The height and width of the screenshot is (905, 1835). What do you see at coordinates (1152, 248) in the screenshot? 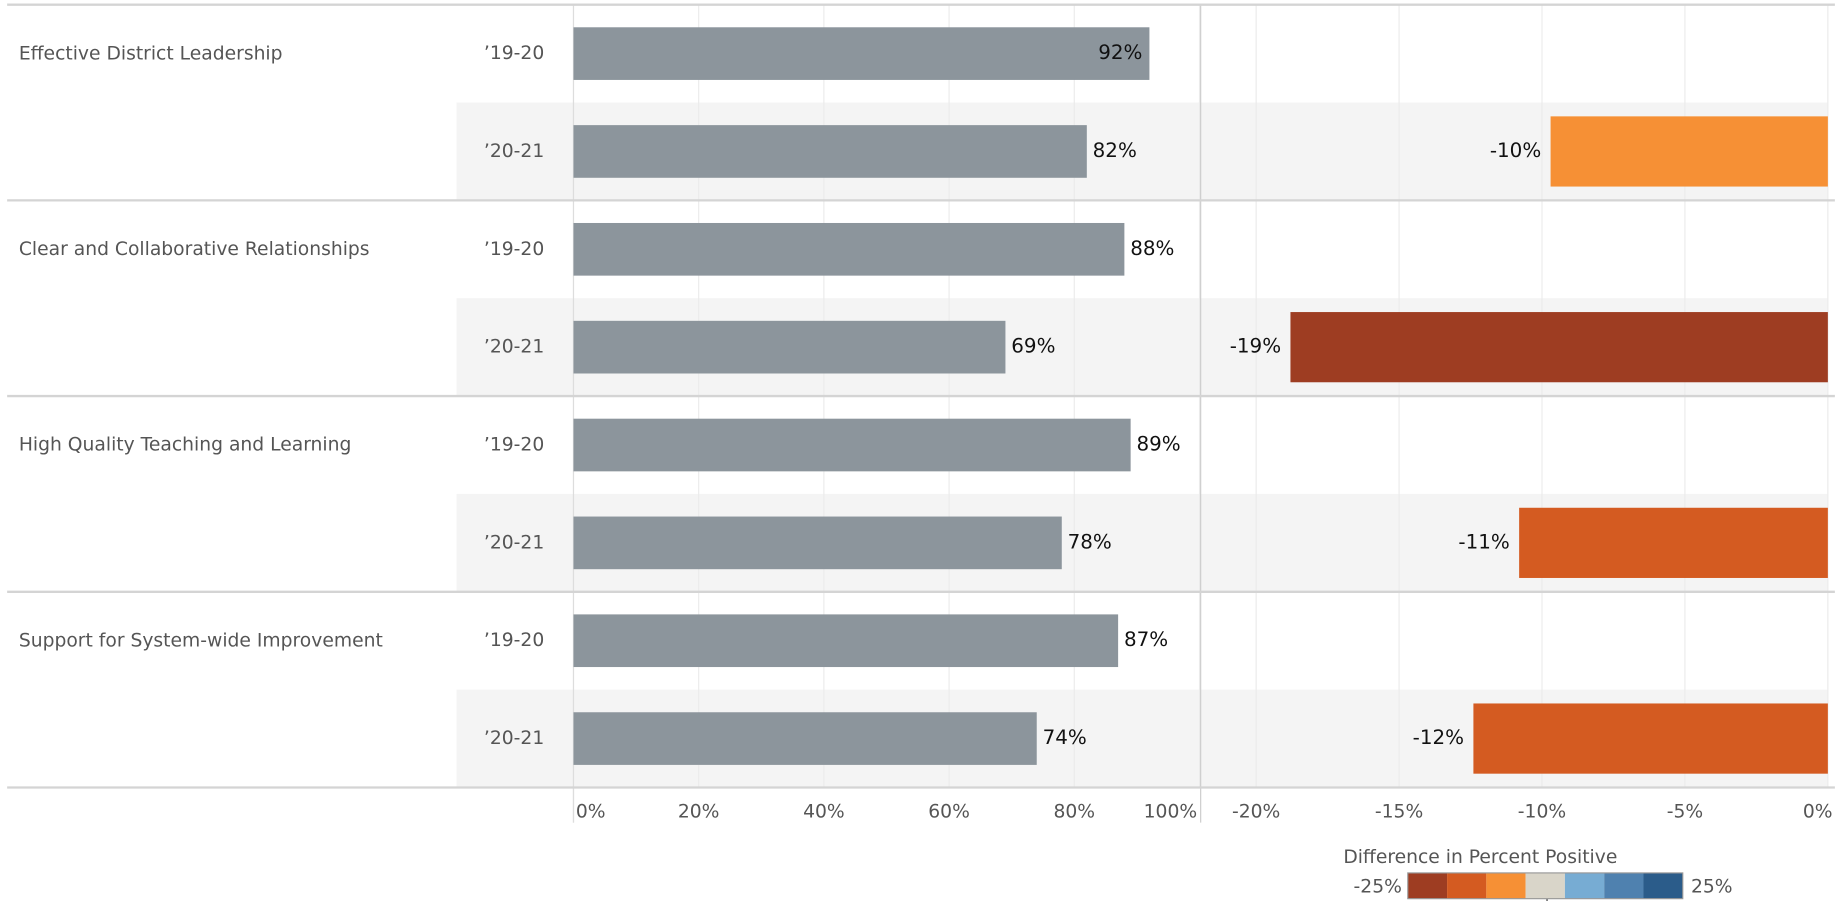
I see `value-label: 88%` at bounding box center [1152, 248].